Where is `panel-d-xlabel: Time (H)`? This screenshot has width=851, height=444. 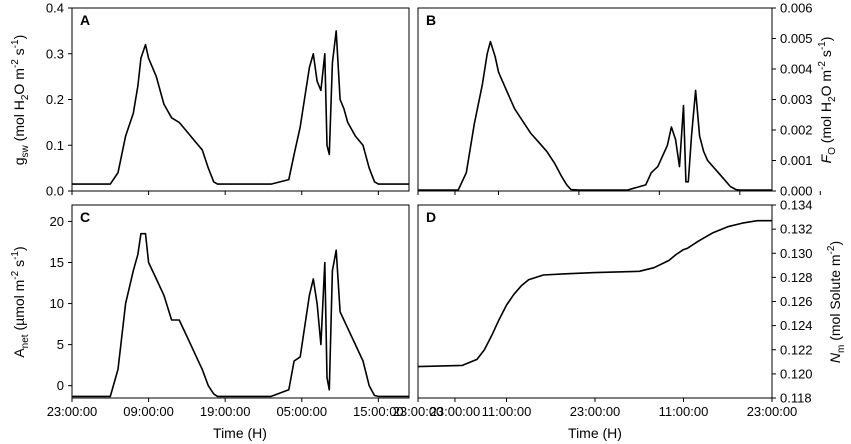
panel-d-xlabel: Time (H) is located at coordinates (595, 433).